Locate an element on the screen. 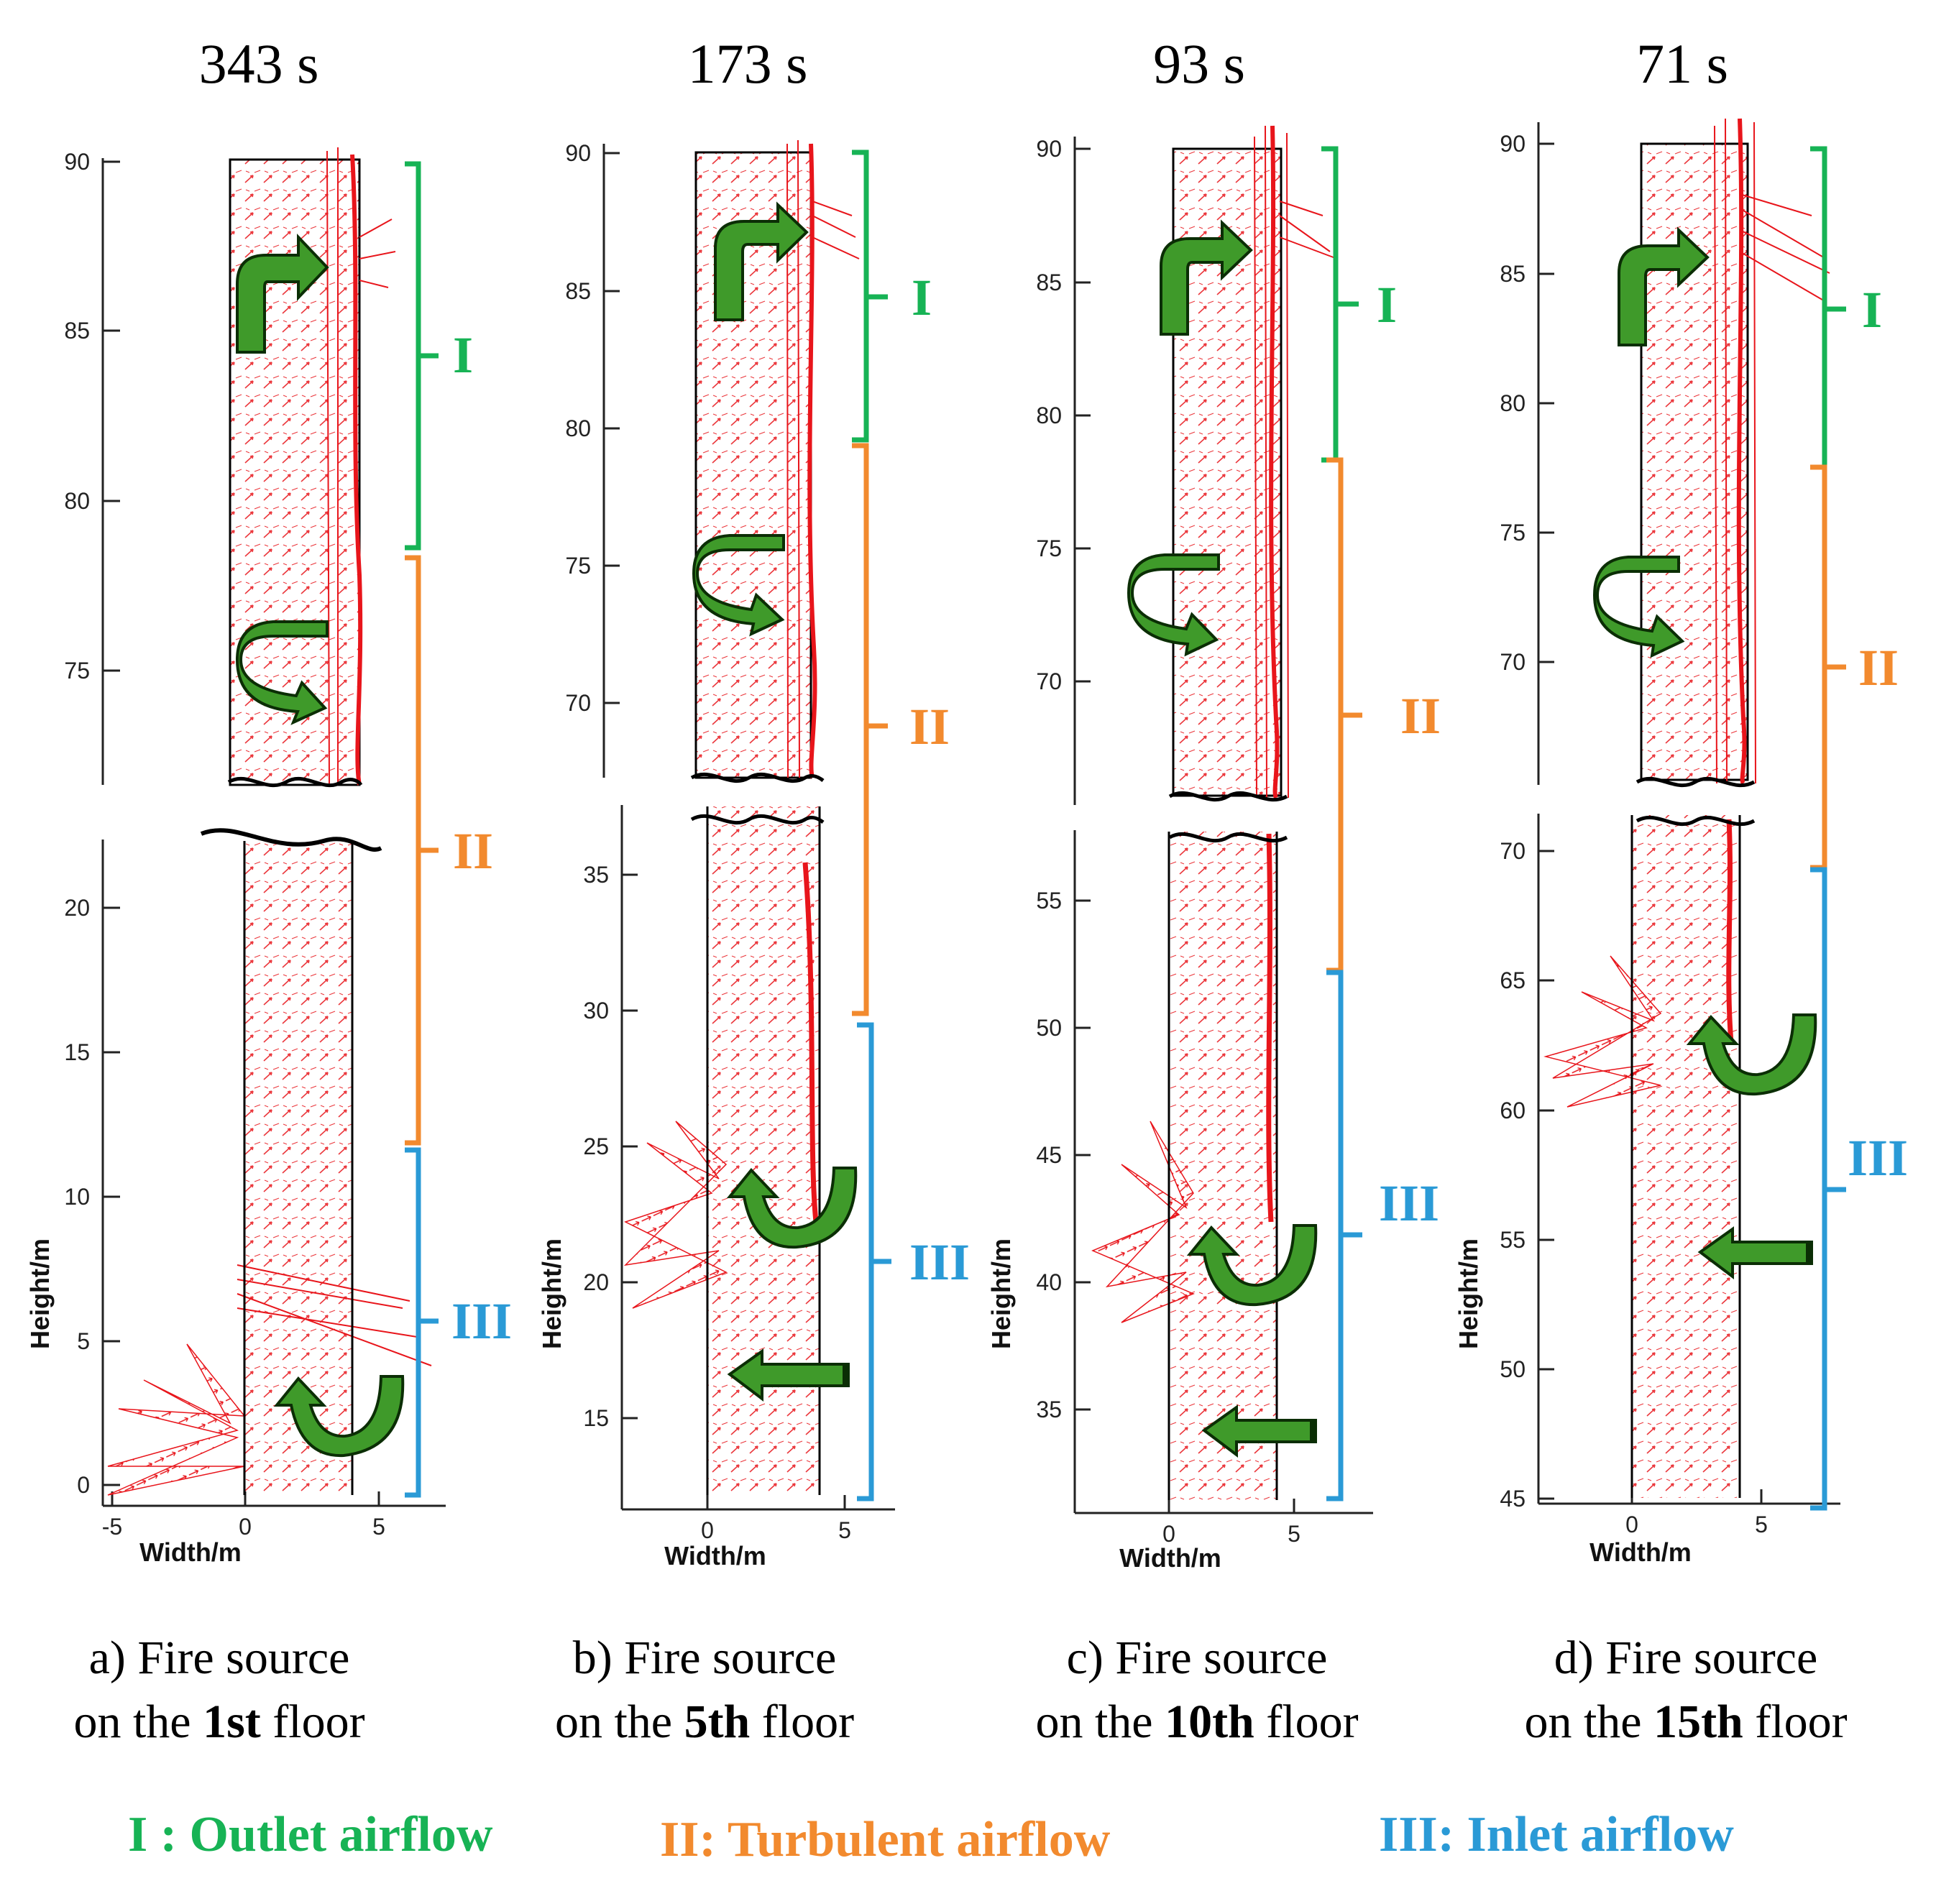 Image resolution: width=1936 pixels, height=1904 pixels. legend-inlet-airflow: III: Inlet airflow is located at coordinates (1556, 1834).